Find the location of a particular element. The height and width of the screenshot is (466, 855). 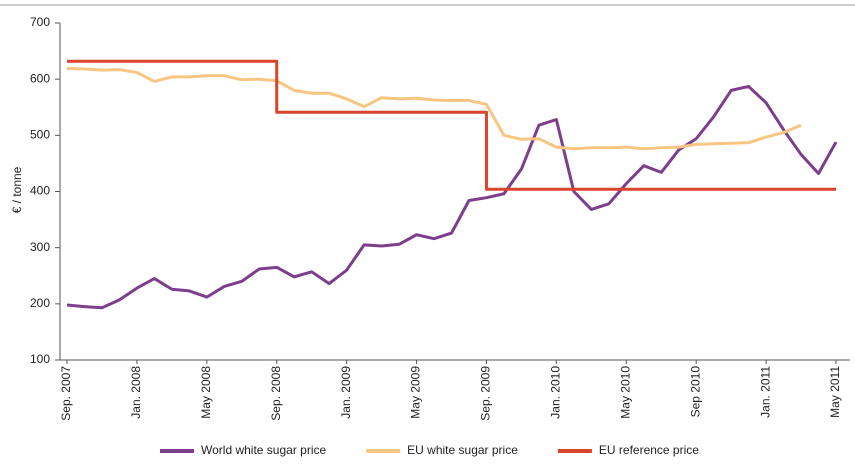

x-tick-label: Jan. 2008 is located at coordinates (136, 392).